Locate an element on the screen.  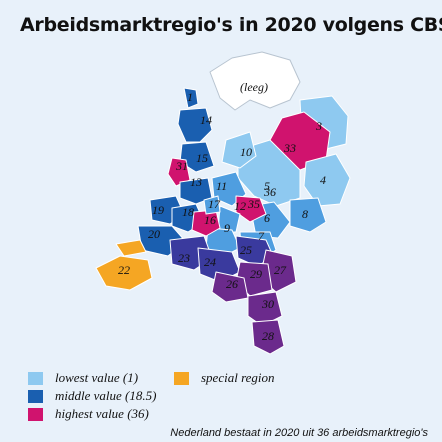
region-label-9: 9 is located at coordinates (227, 228).